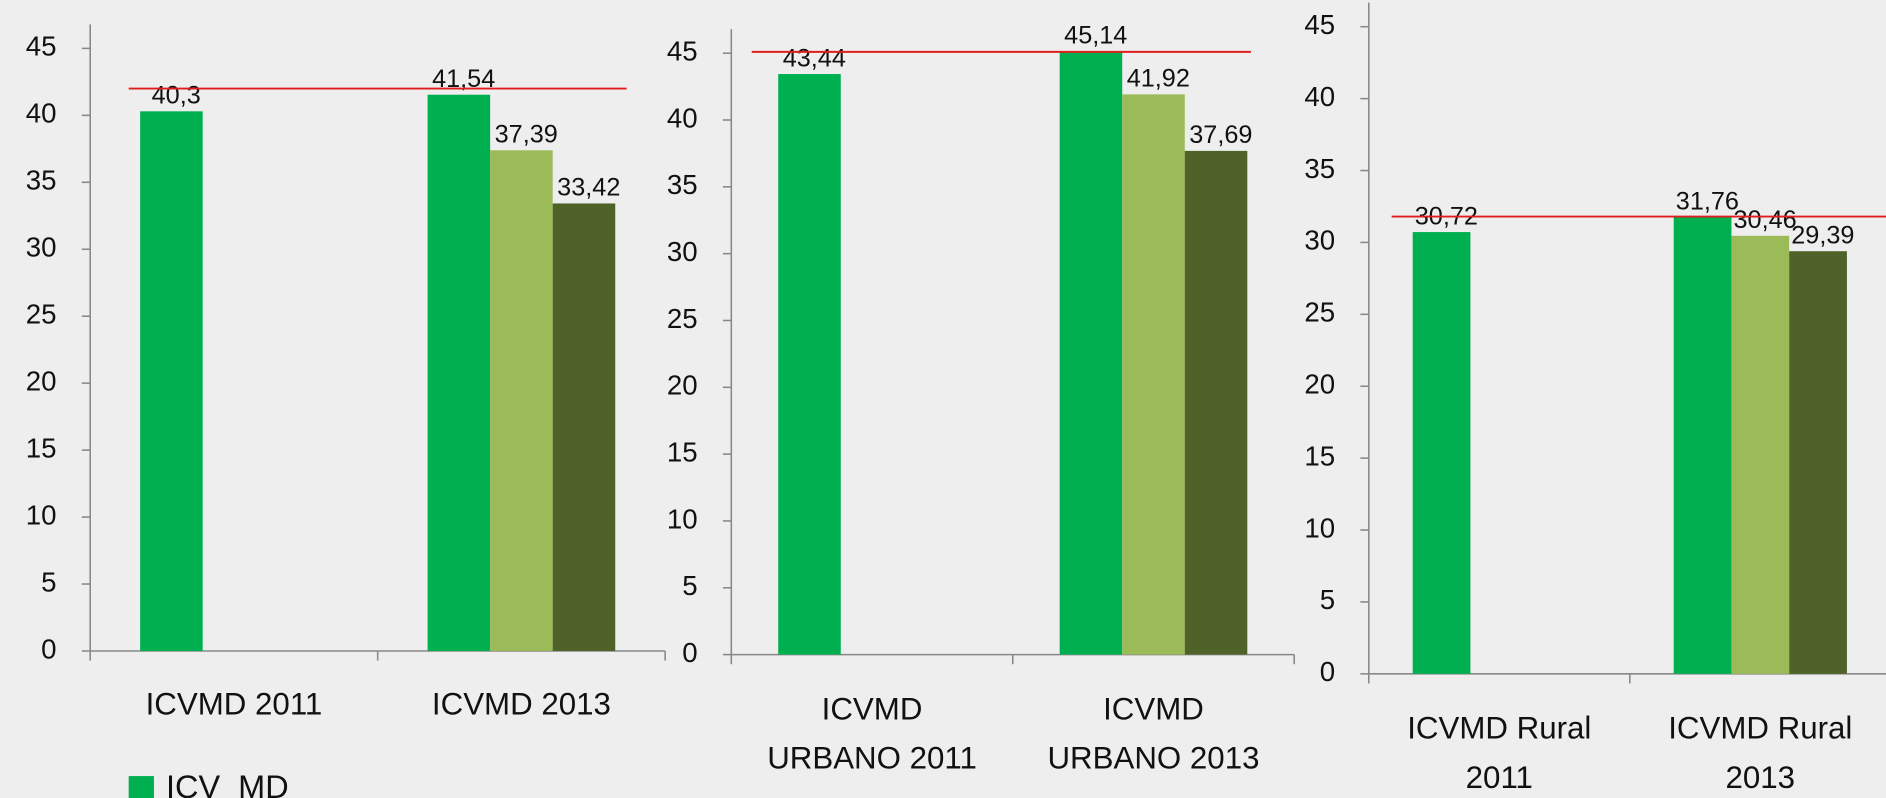 This screenshot has width=1886, height=798. I want to click on x-tick-label: URBANO 2011, so click(872, 758).